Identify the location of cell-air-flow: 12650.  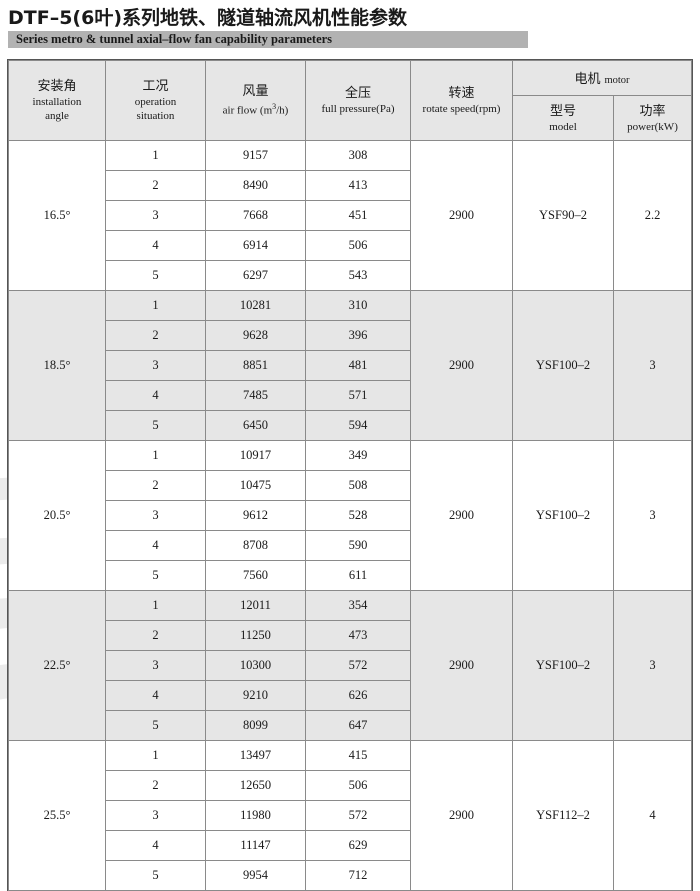
(255, 785).